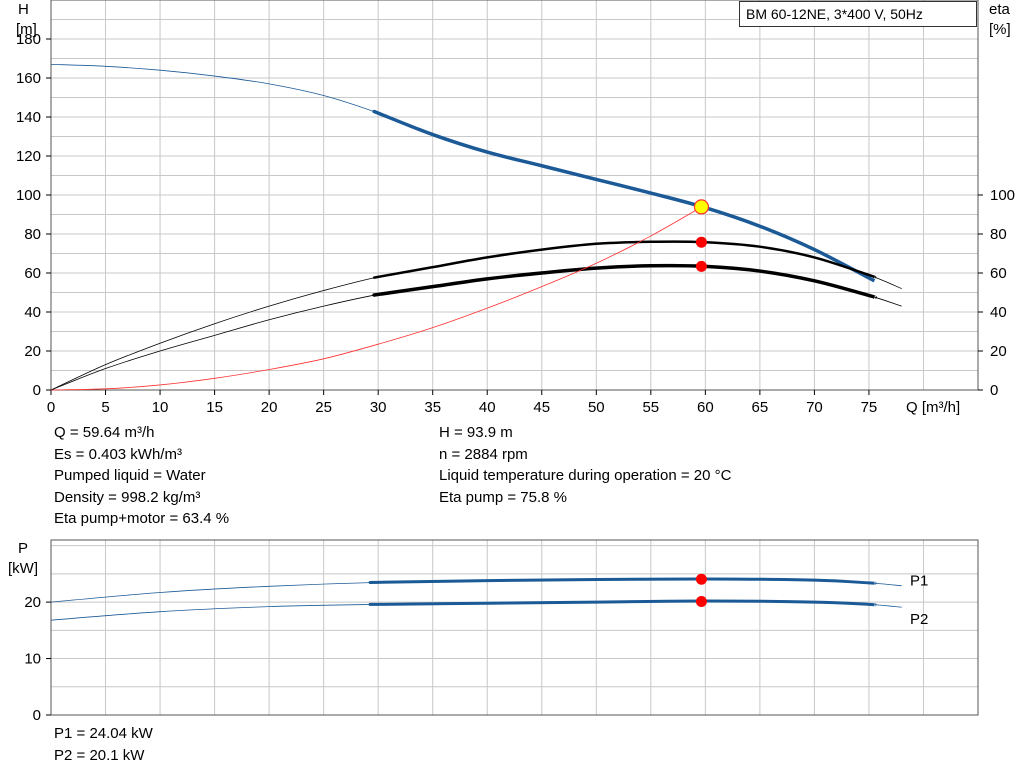 The image size is (1024, 781). Describe the element at coordinates (483, 454) in the screenshot. I see `info-speed: n = 2884 rpm` at that location.